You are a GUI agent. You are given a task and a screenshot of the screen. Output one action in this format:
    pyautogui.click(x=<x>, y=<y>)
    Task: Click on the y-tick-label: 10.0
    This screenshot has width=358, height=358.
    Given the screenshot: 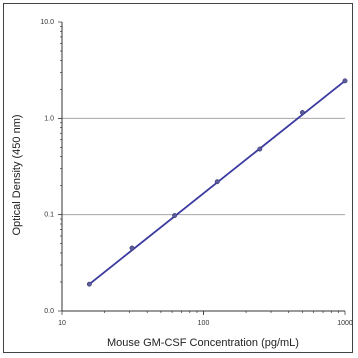 What is the action you would take?
    pyautogui.click(x=47, y=22)
    